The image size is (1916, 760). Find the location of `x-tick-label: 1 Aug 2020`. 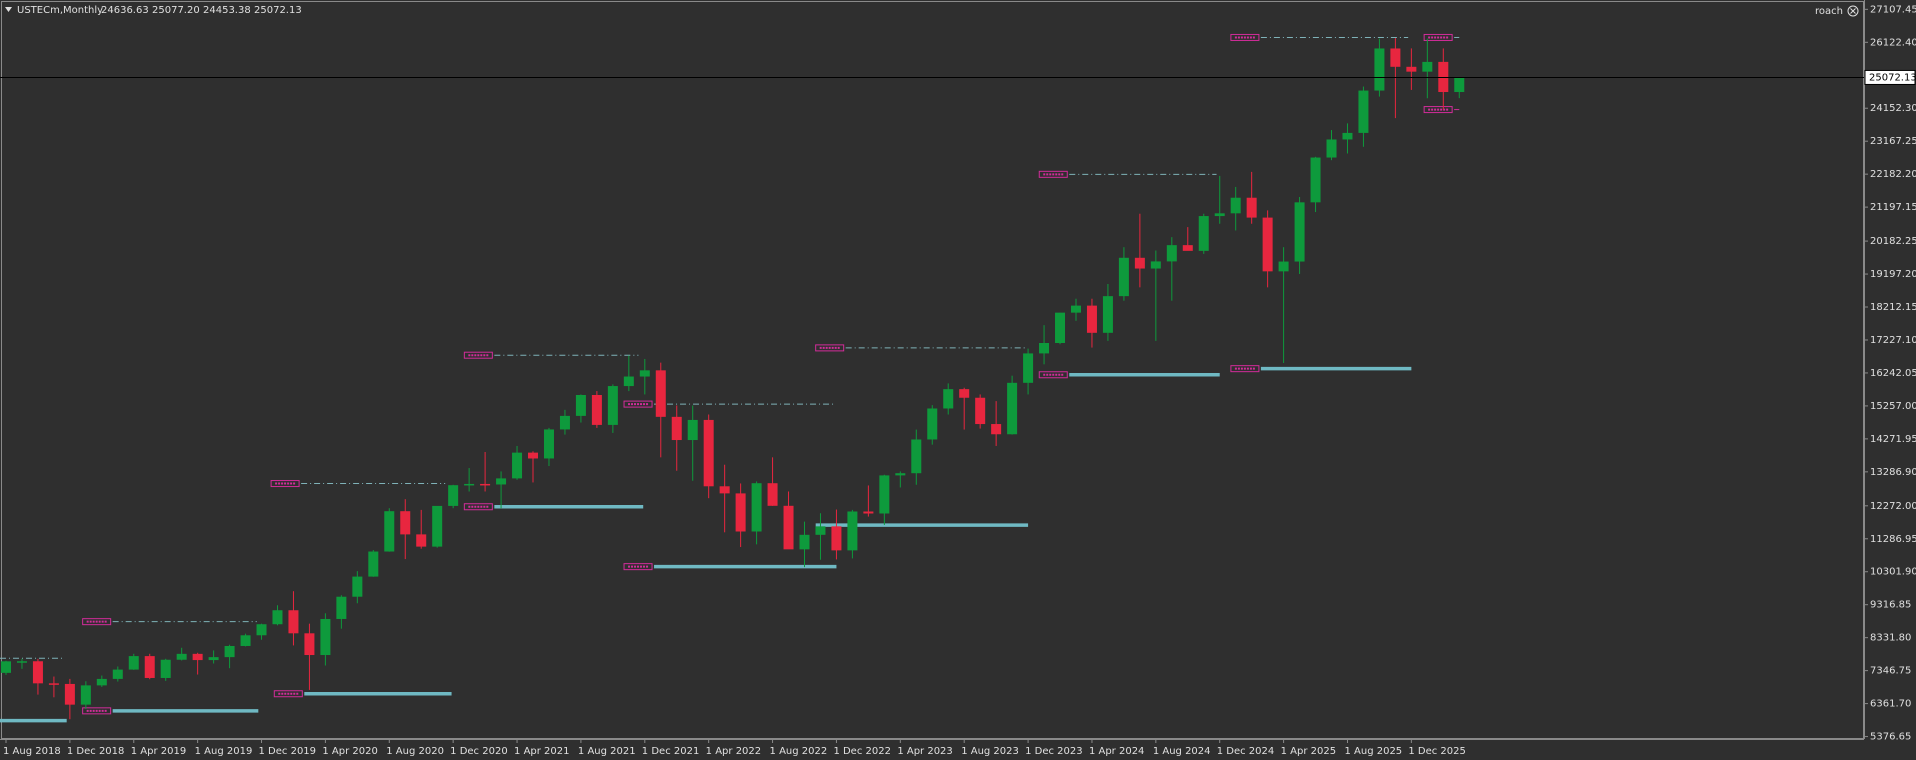

x-tick-label: 1 Aug 2020 is located at coordinates (415, 751).